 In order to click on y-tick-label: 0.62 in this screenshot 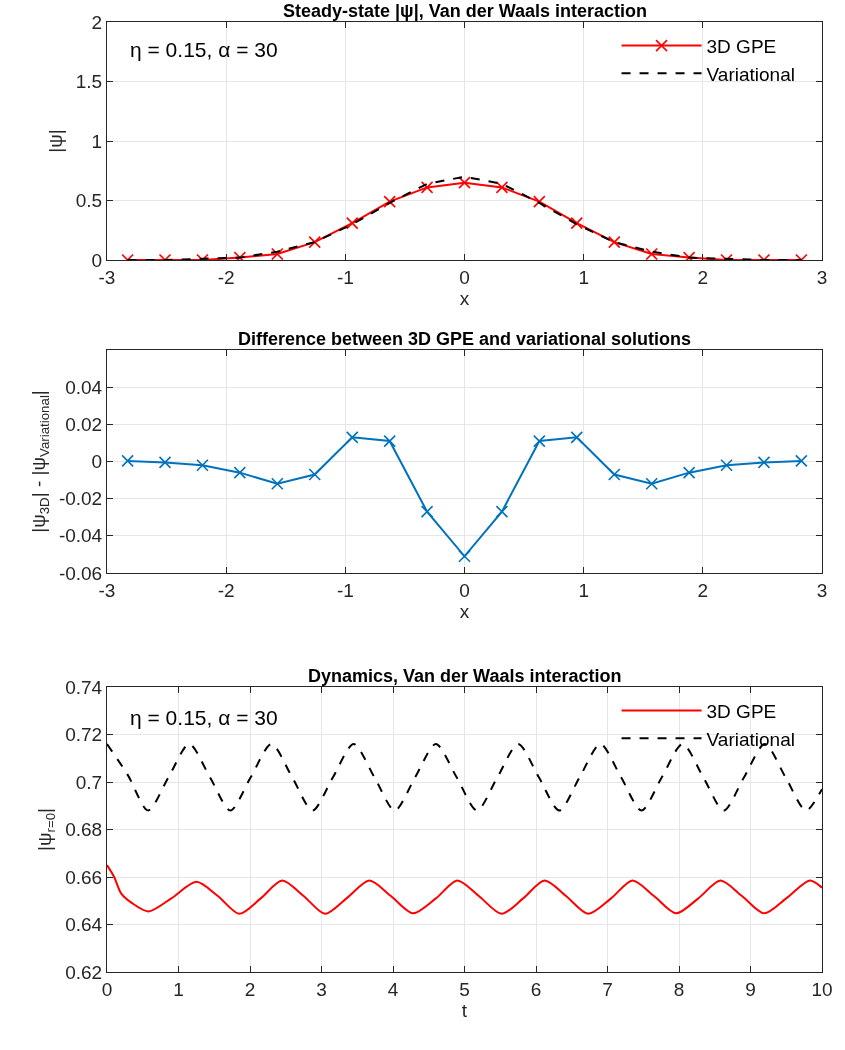, I will do `click(84, 972)`.